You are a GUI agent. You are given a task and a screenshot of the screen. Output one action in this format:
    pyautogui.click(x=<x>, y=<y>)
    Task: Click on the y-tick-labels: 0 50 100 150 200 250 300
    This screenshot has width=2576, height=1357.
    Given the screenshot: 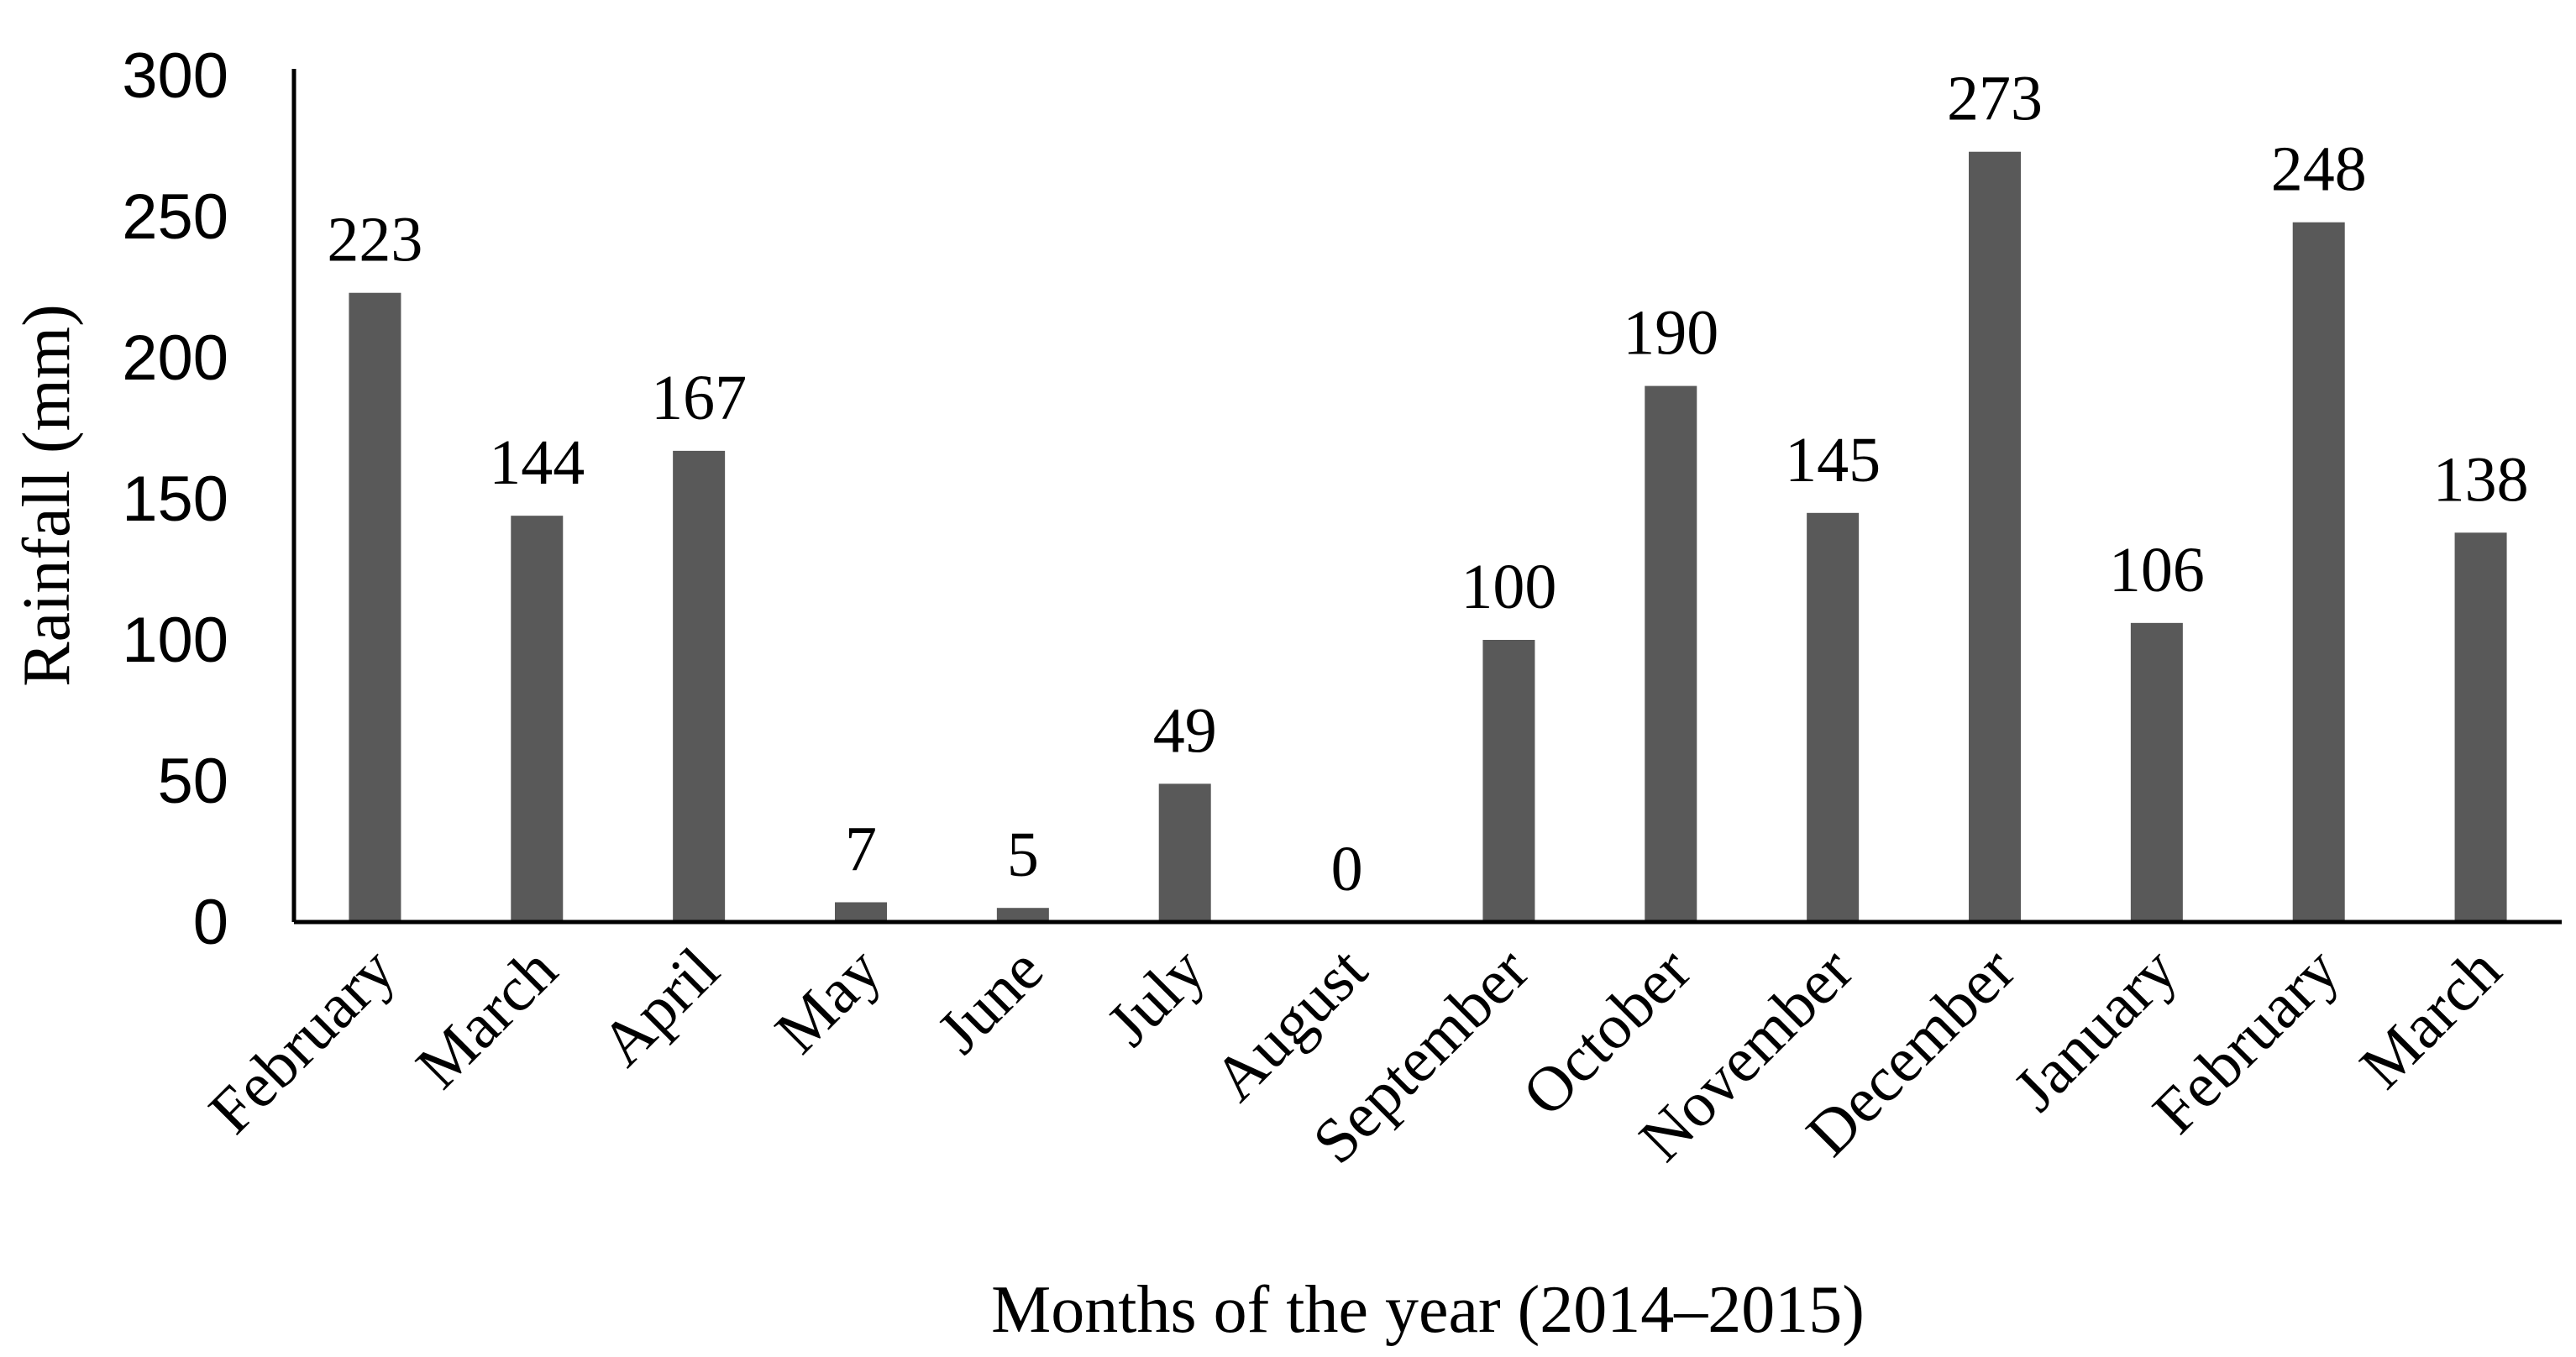 What is the action you would take?
    pyautogui.click(x=175, y=499)
    